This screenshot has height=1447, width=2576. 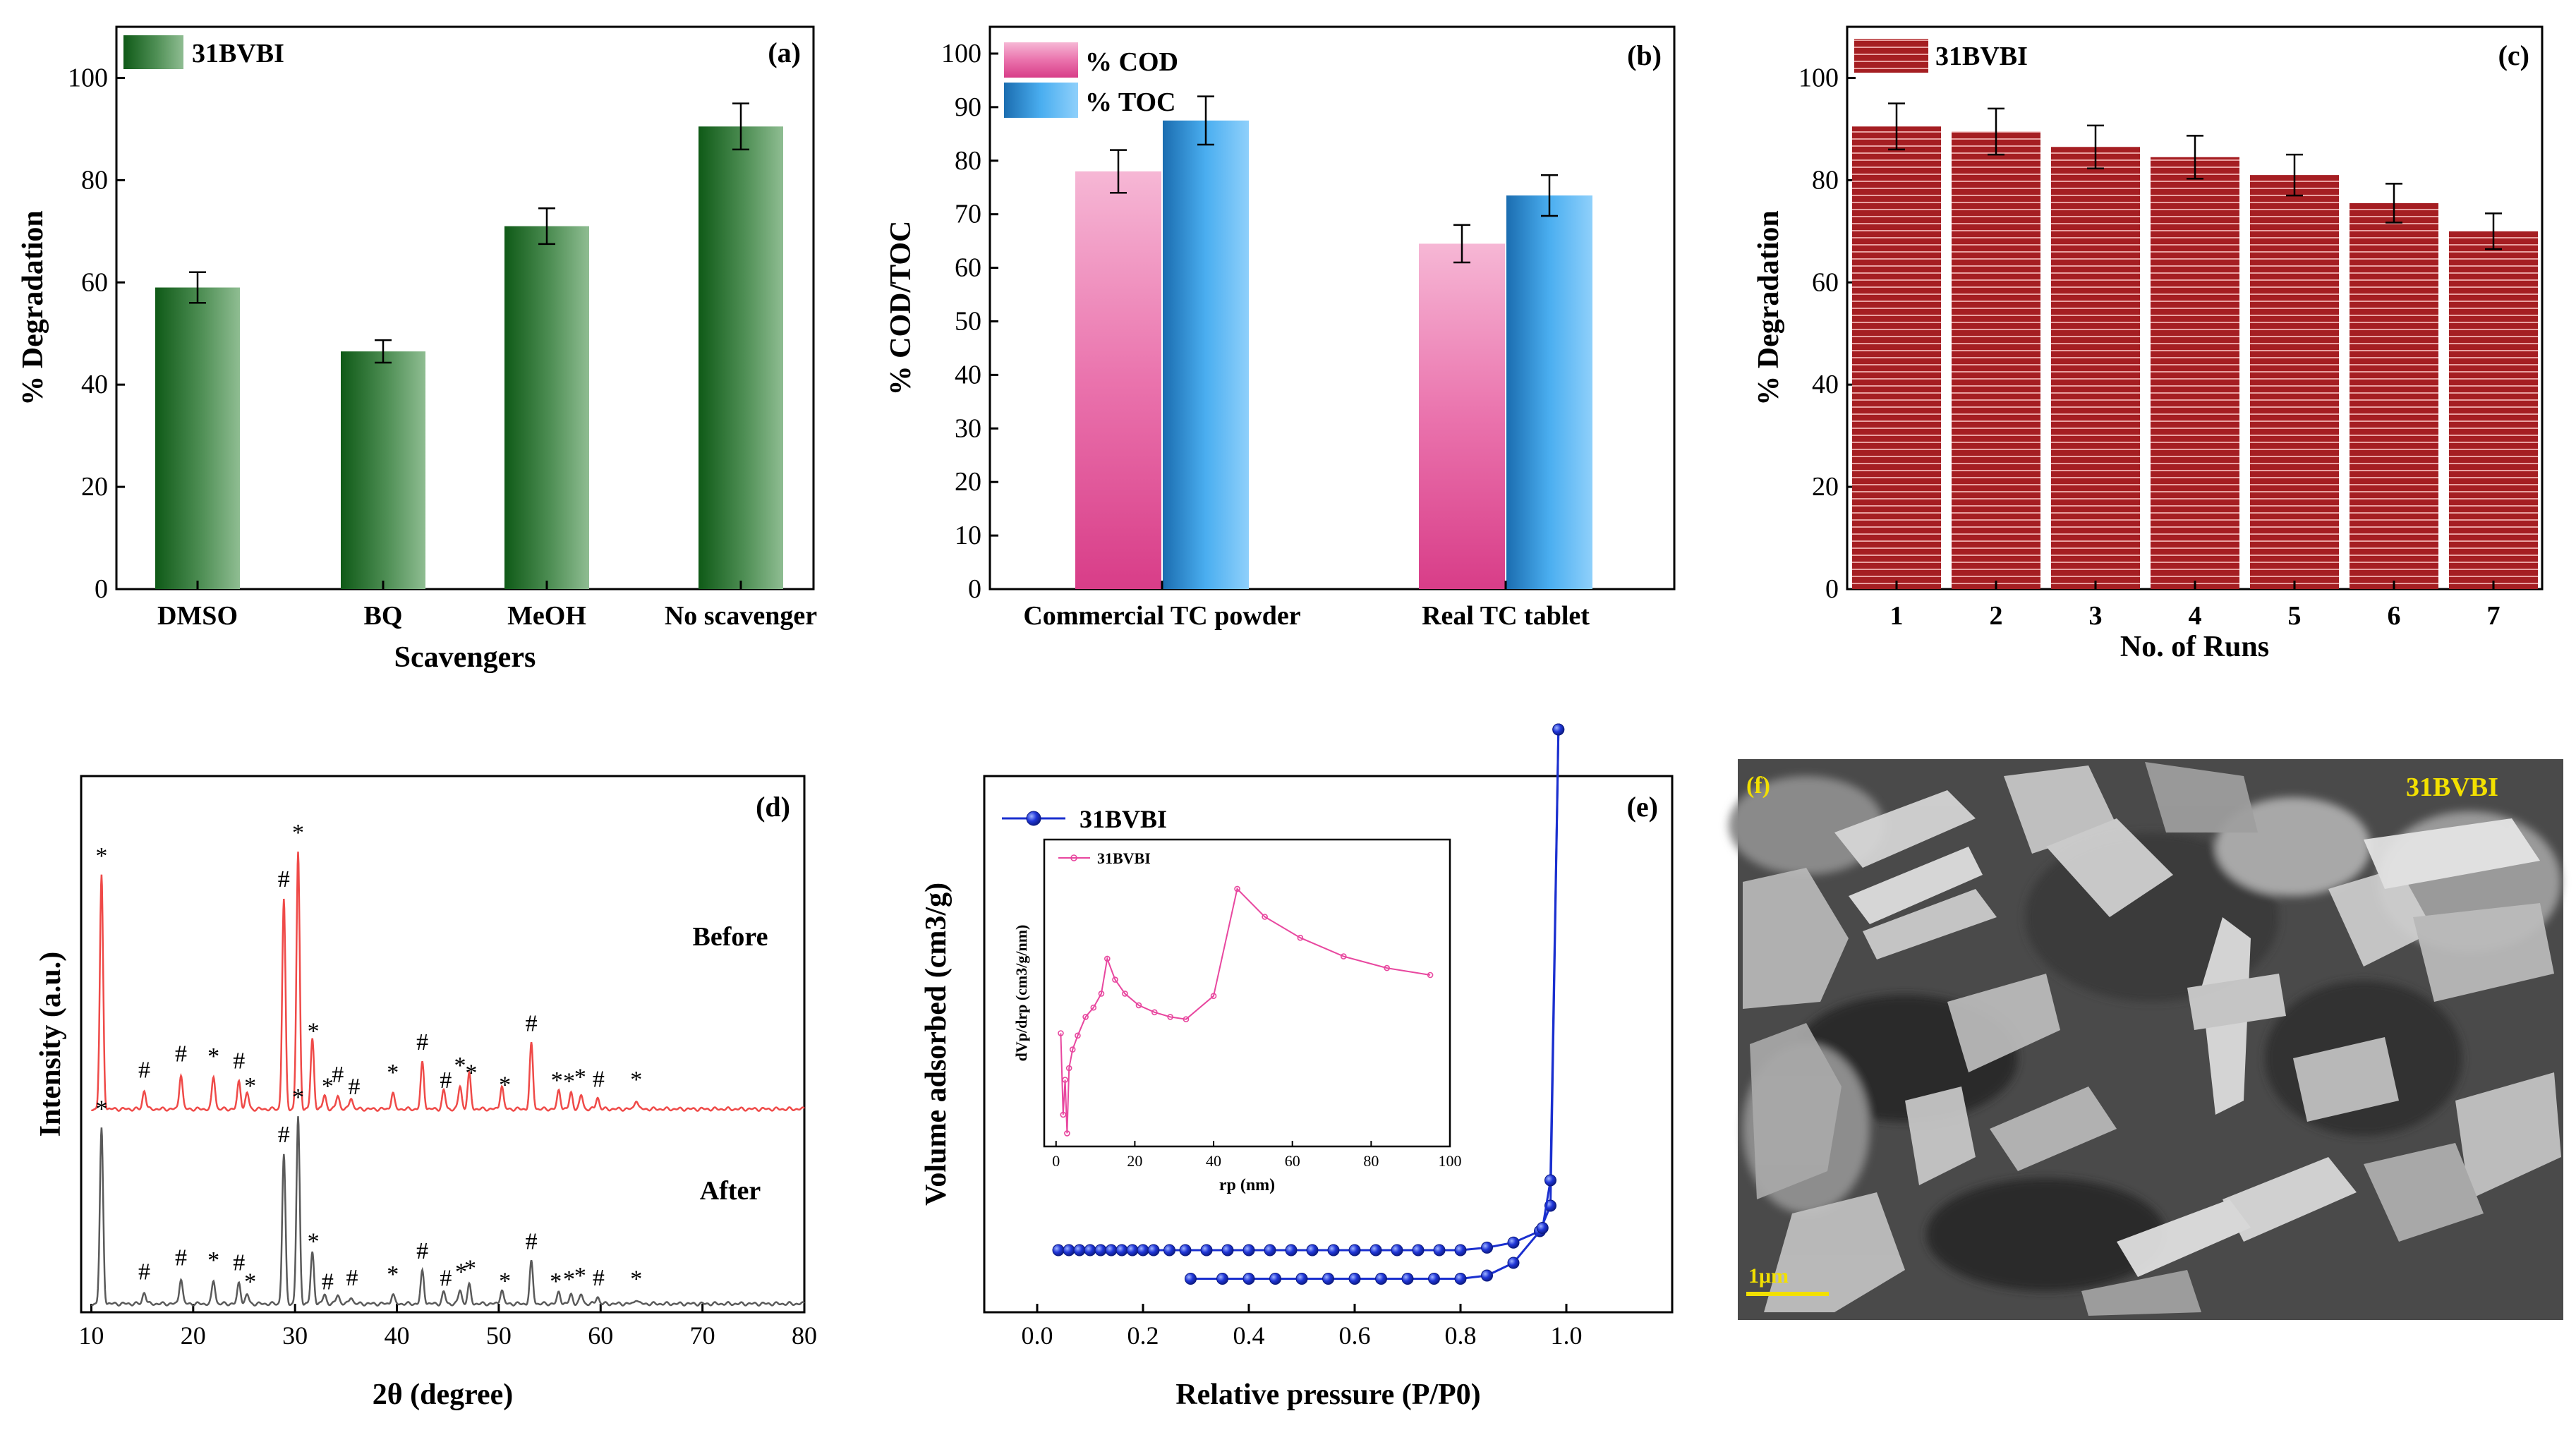 What do you see at coordinates (569, 1081) in the screenshot?
I see `panel-d-peak-marker-0-20: *` at bounding box center [569, 1081].